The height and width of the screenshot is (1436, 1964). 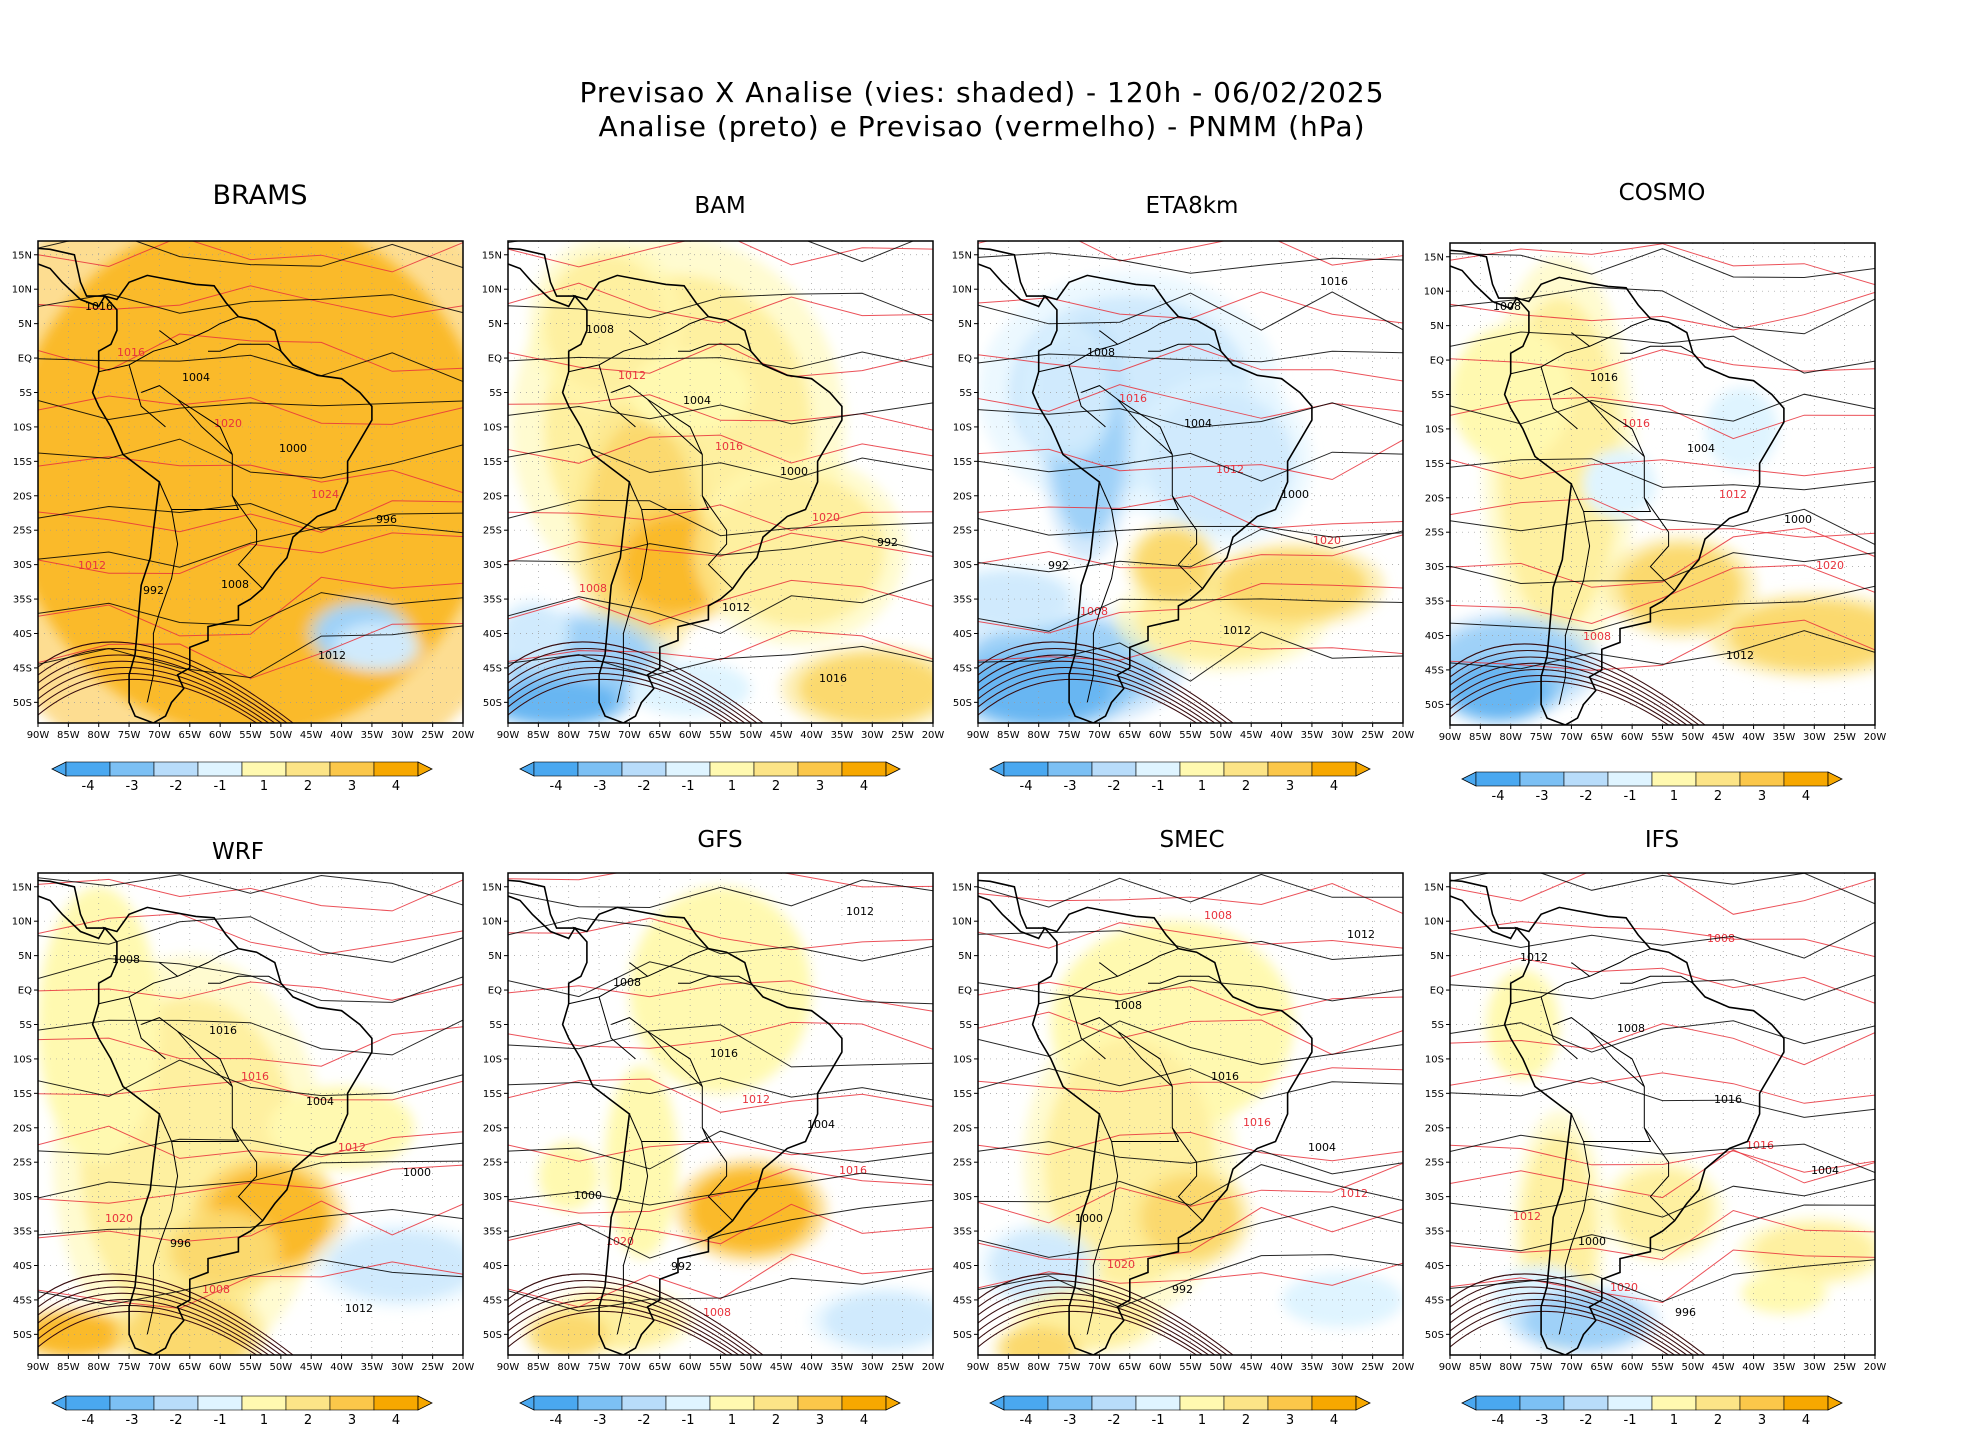 I want to click on panel-title-smec: SMEC, so click(x=1192, y=840).